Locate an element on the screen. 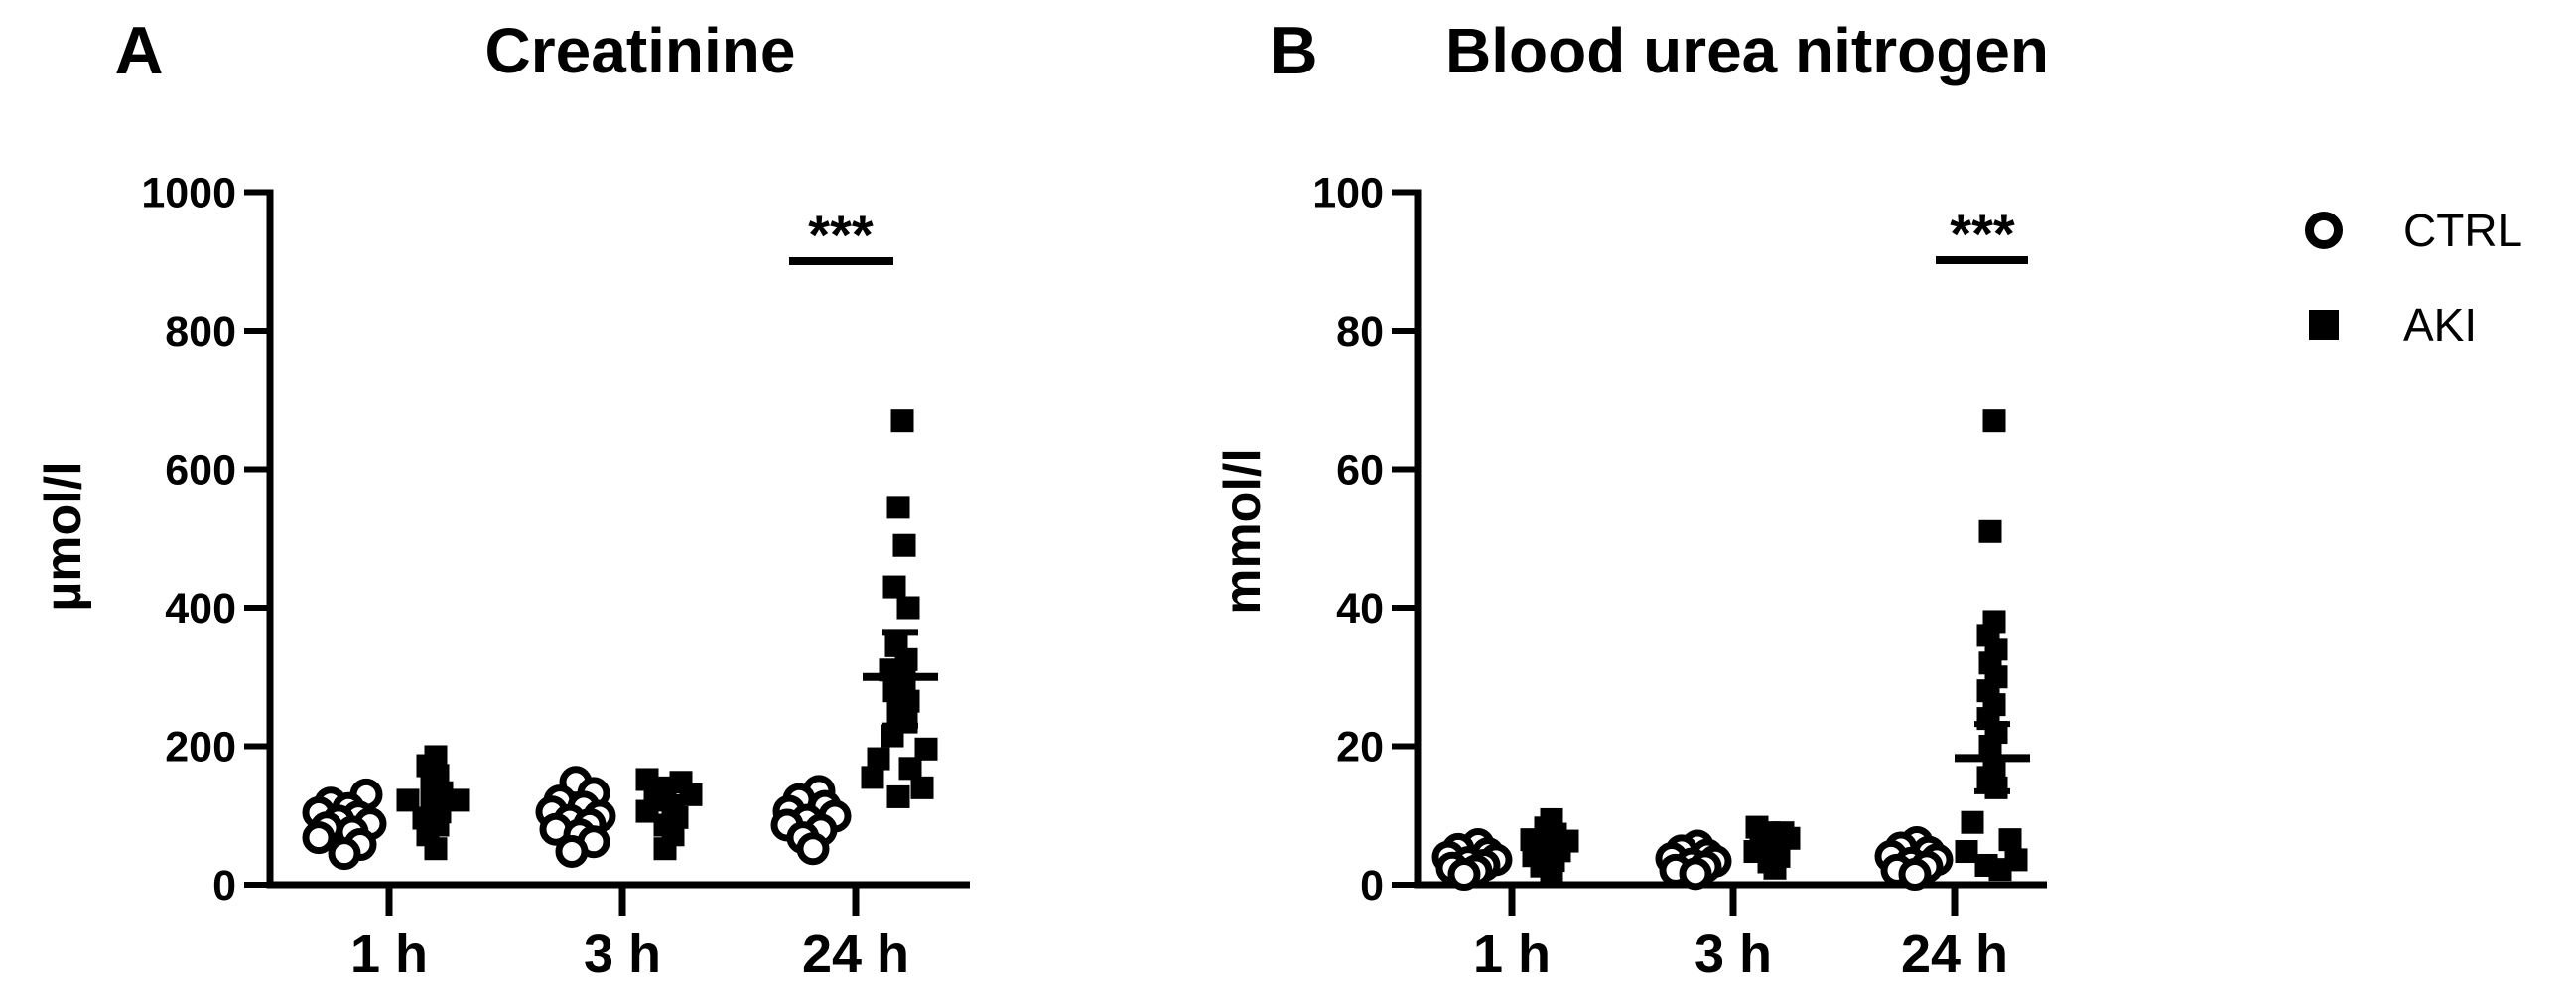  legend-ctrl-label: CTRL is located at coordinates (2463, 230).